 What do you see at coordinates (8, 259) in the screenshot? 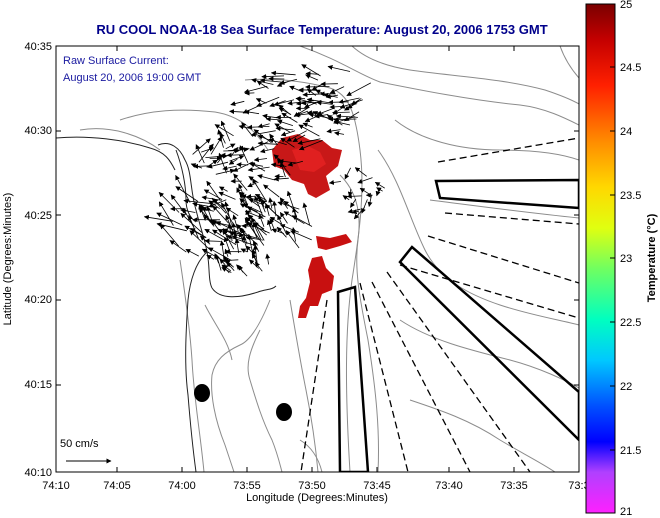
I see `y-axis-label: Latitude (Degrees:Minutes)` at bounding box center [8, 259].